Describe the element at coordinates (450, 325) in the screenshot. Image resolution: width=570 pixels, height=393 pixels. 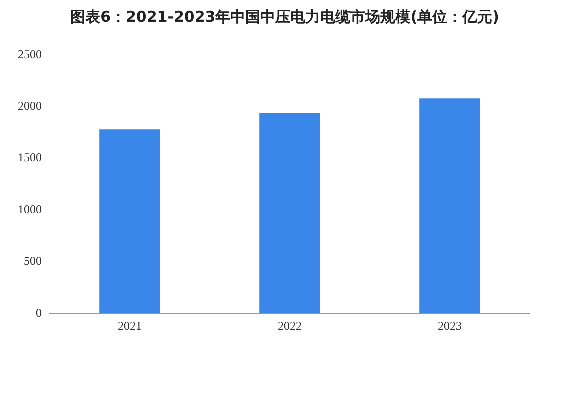
I see `x-tick-label: 2023` at that location.